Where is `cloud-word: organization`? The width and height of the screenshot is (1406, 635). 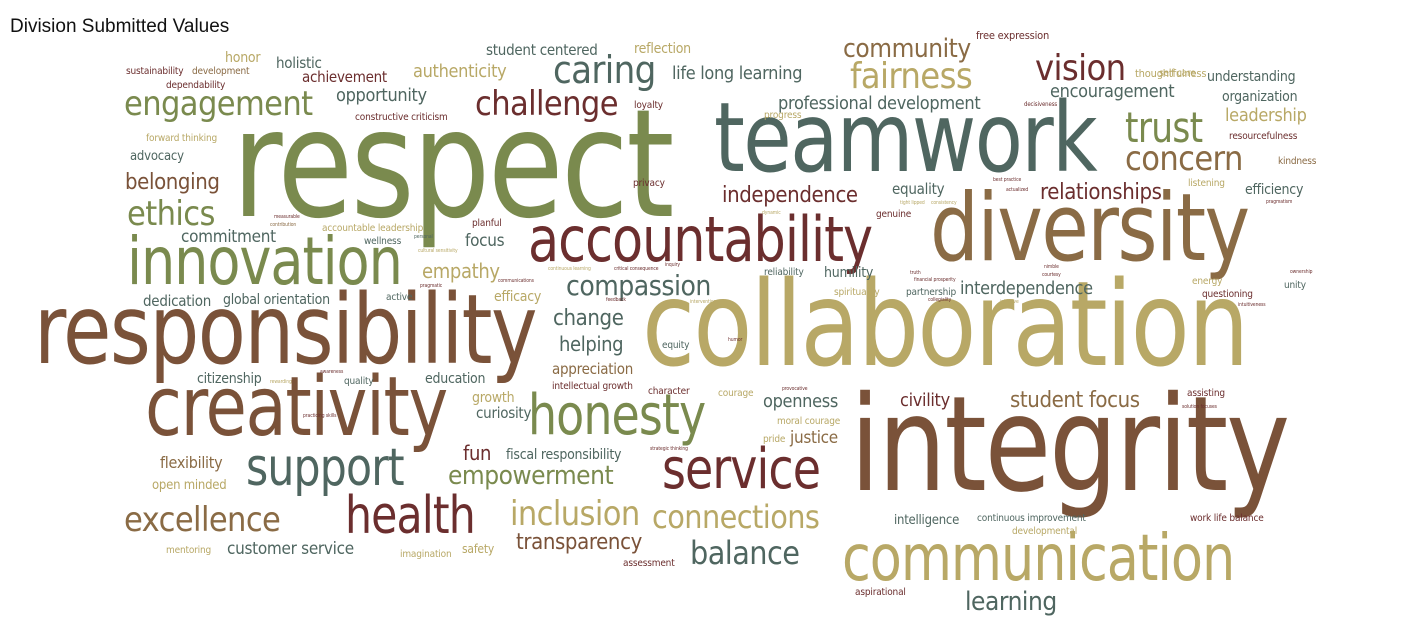
cloud-word: organization is located at coordinates (1260, 97).